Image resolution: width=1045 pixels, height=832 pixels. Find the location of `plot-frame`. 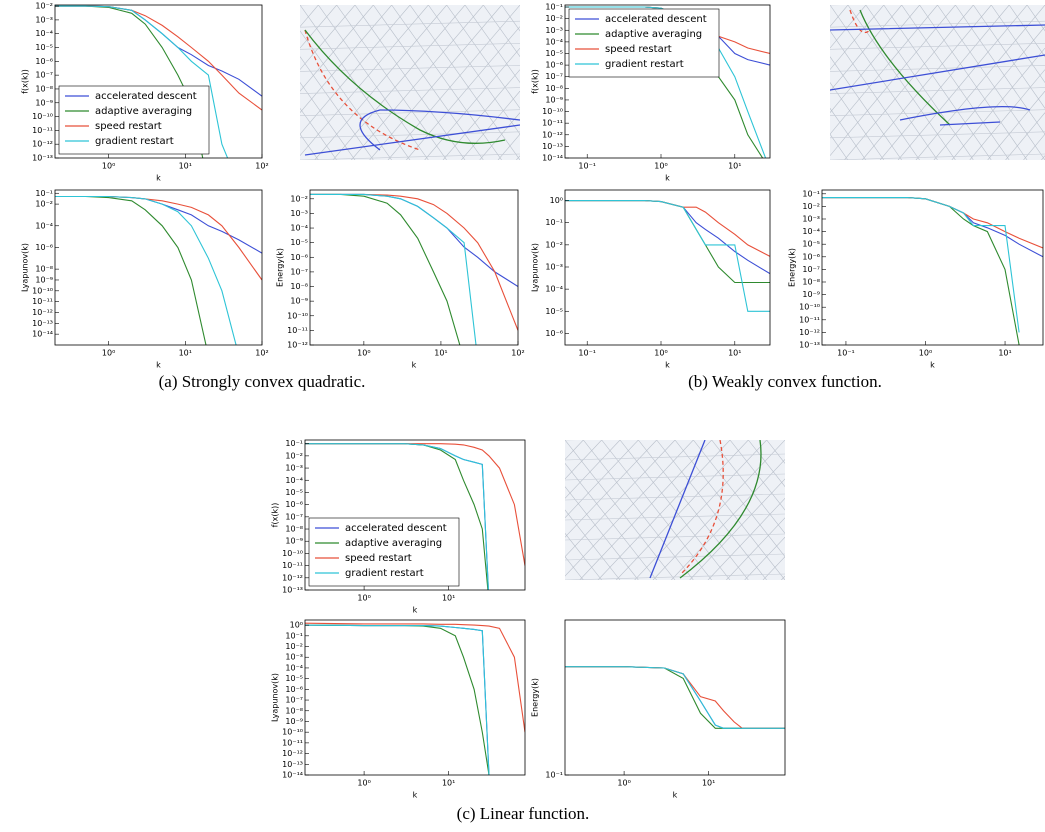

plot-frame is located at coordinates (415, 515).